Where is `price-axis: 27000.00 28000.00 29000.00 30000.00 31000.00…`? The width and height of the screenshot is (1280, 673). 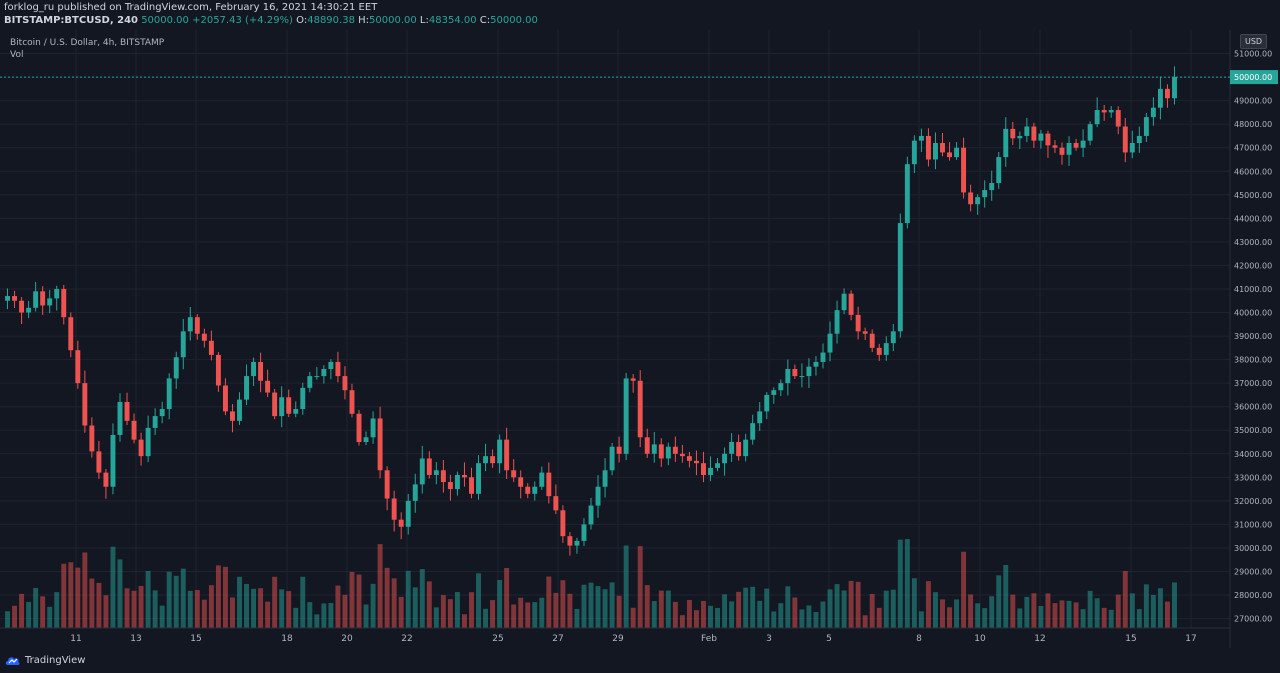 price-axis: 27000.00 28000.00 29000.00 30000.00 31000.00… is located at coordinates (1254, 339).